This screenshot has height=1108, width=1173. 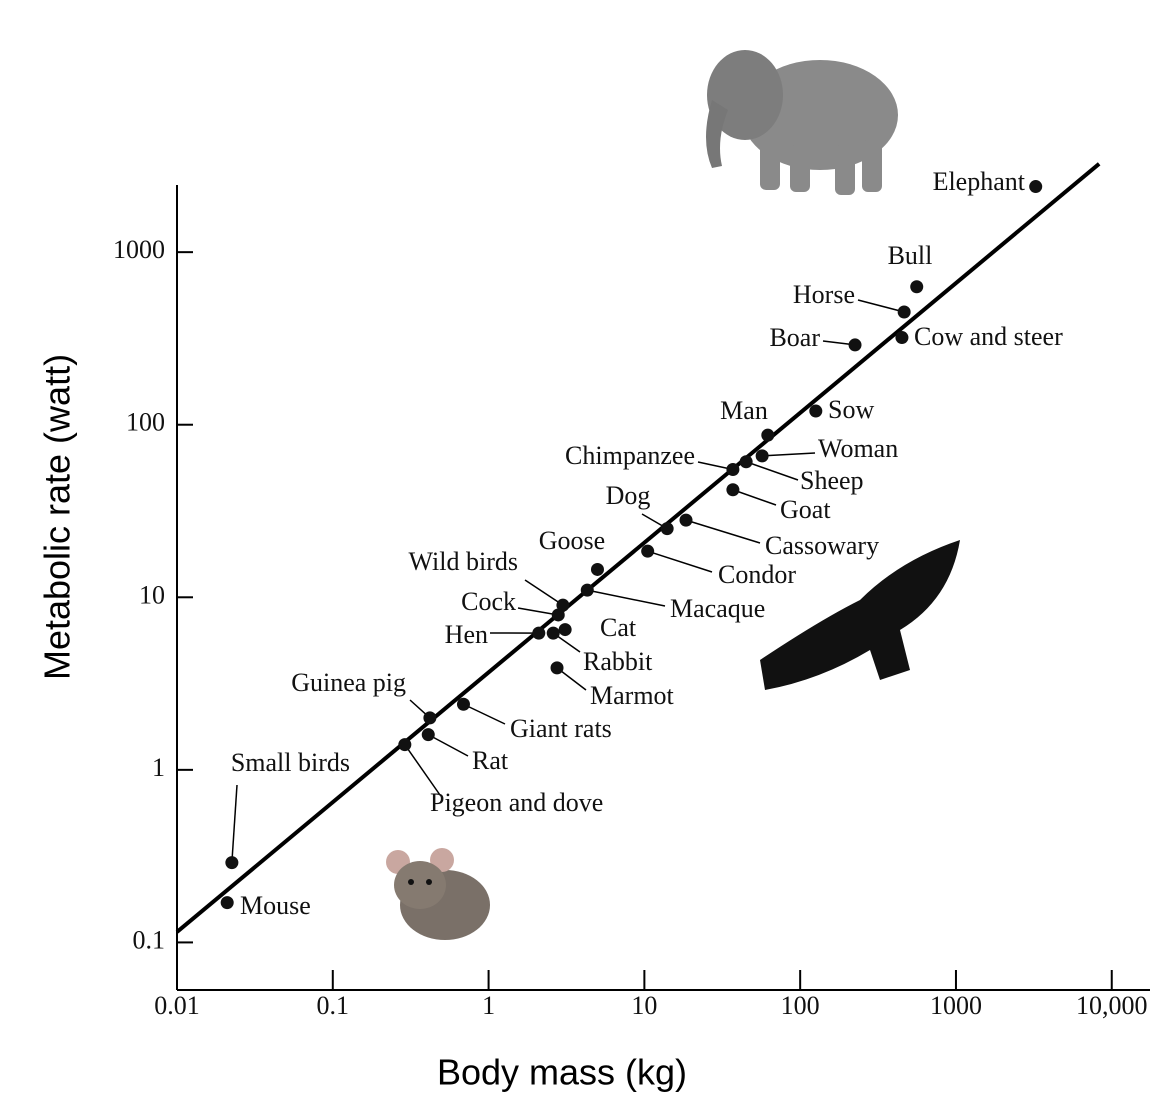 I want to click on y-tick-label: 1000, so click(x=139, y=249).